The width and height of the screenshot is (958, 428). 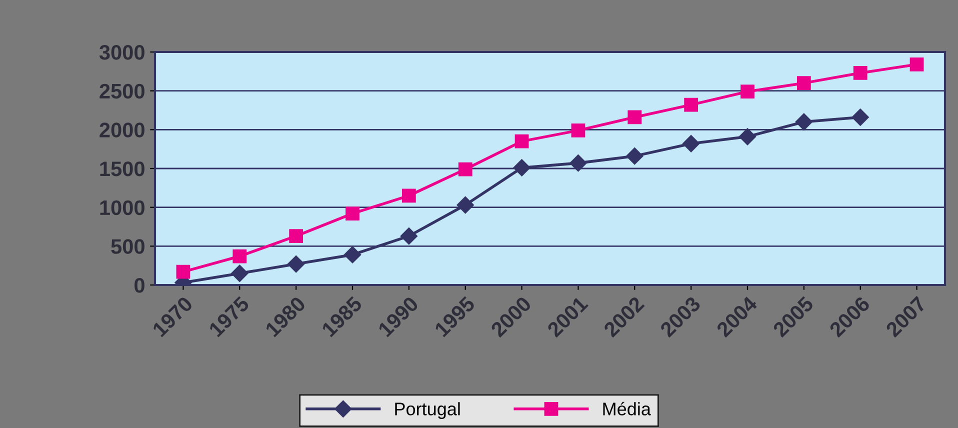 What do you see at coordinates (121, 52) in the screenshot?
I see `y-tick-label: 3000` at bounding box center [121, 52].